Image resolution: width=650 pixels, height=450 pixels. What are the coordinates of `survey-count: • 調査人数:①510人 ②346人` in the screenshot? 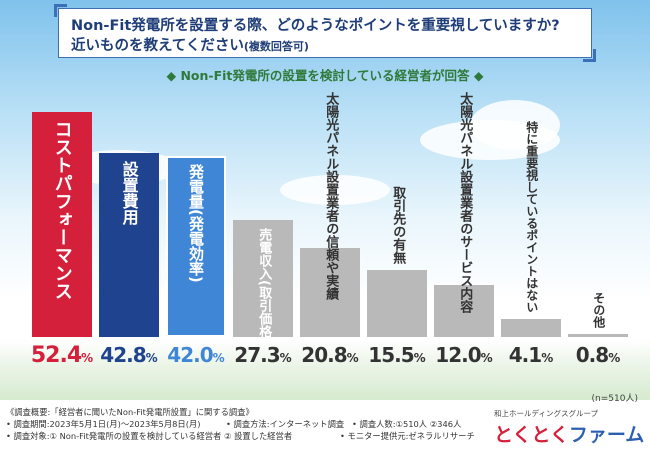 It's located at (407, 424).